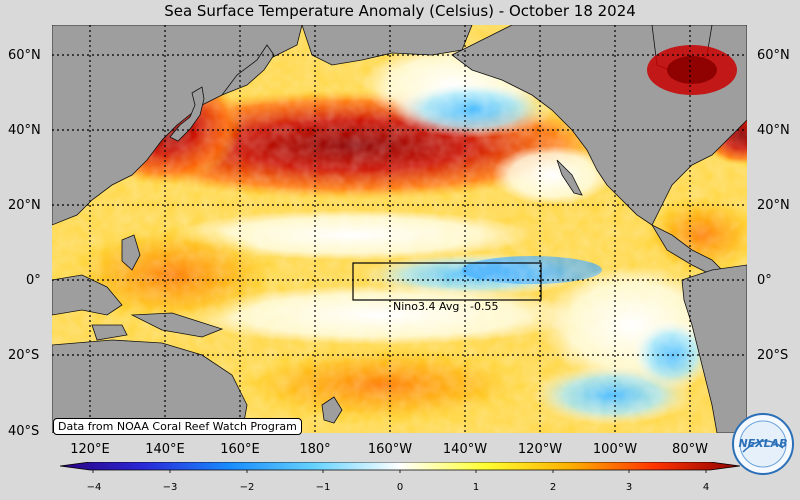  I want to click on svg-text: NEXLAB, so click(762, 443).